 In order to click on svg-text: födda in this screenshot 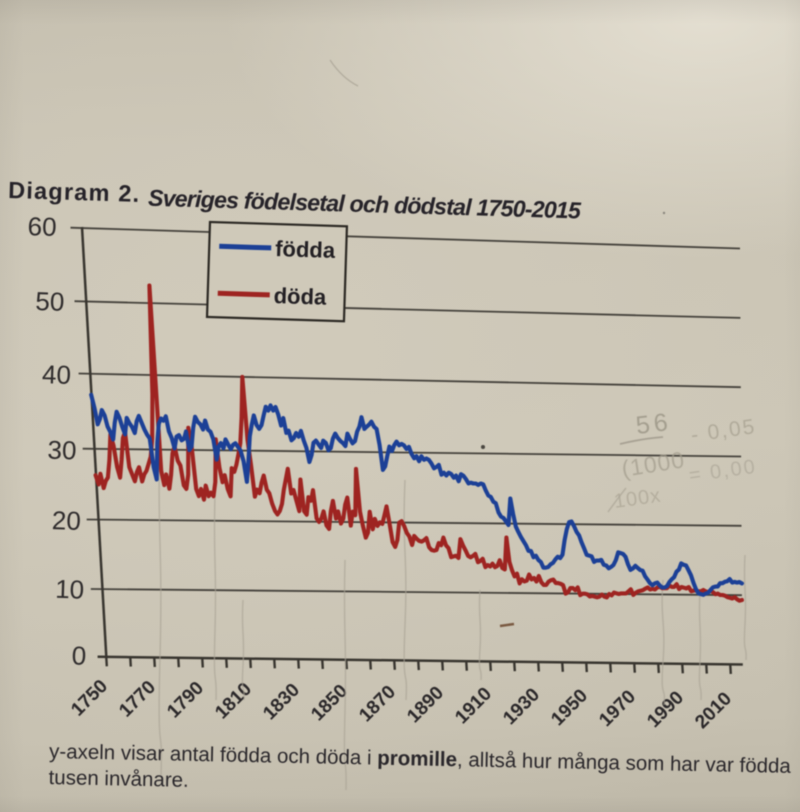, I will do `click(305, 249)`.